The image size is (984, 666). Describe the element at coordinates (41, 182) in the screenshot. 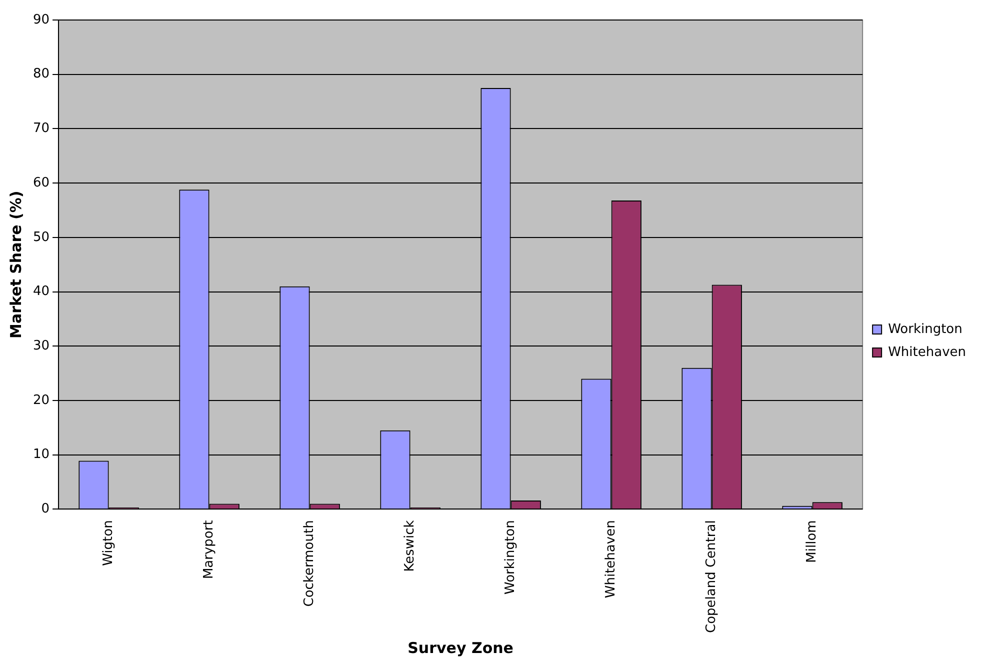

I see `y-tick-label: 60` at that location.